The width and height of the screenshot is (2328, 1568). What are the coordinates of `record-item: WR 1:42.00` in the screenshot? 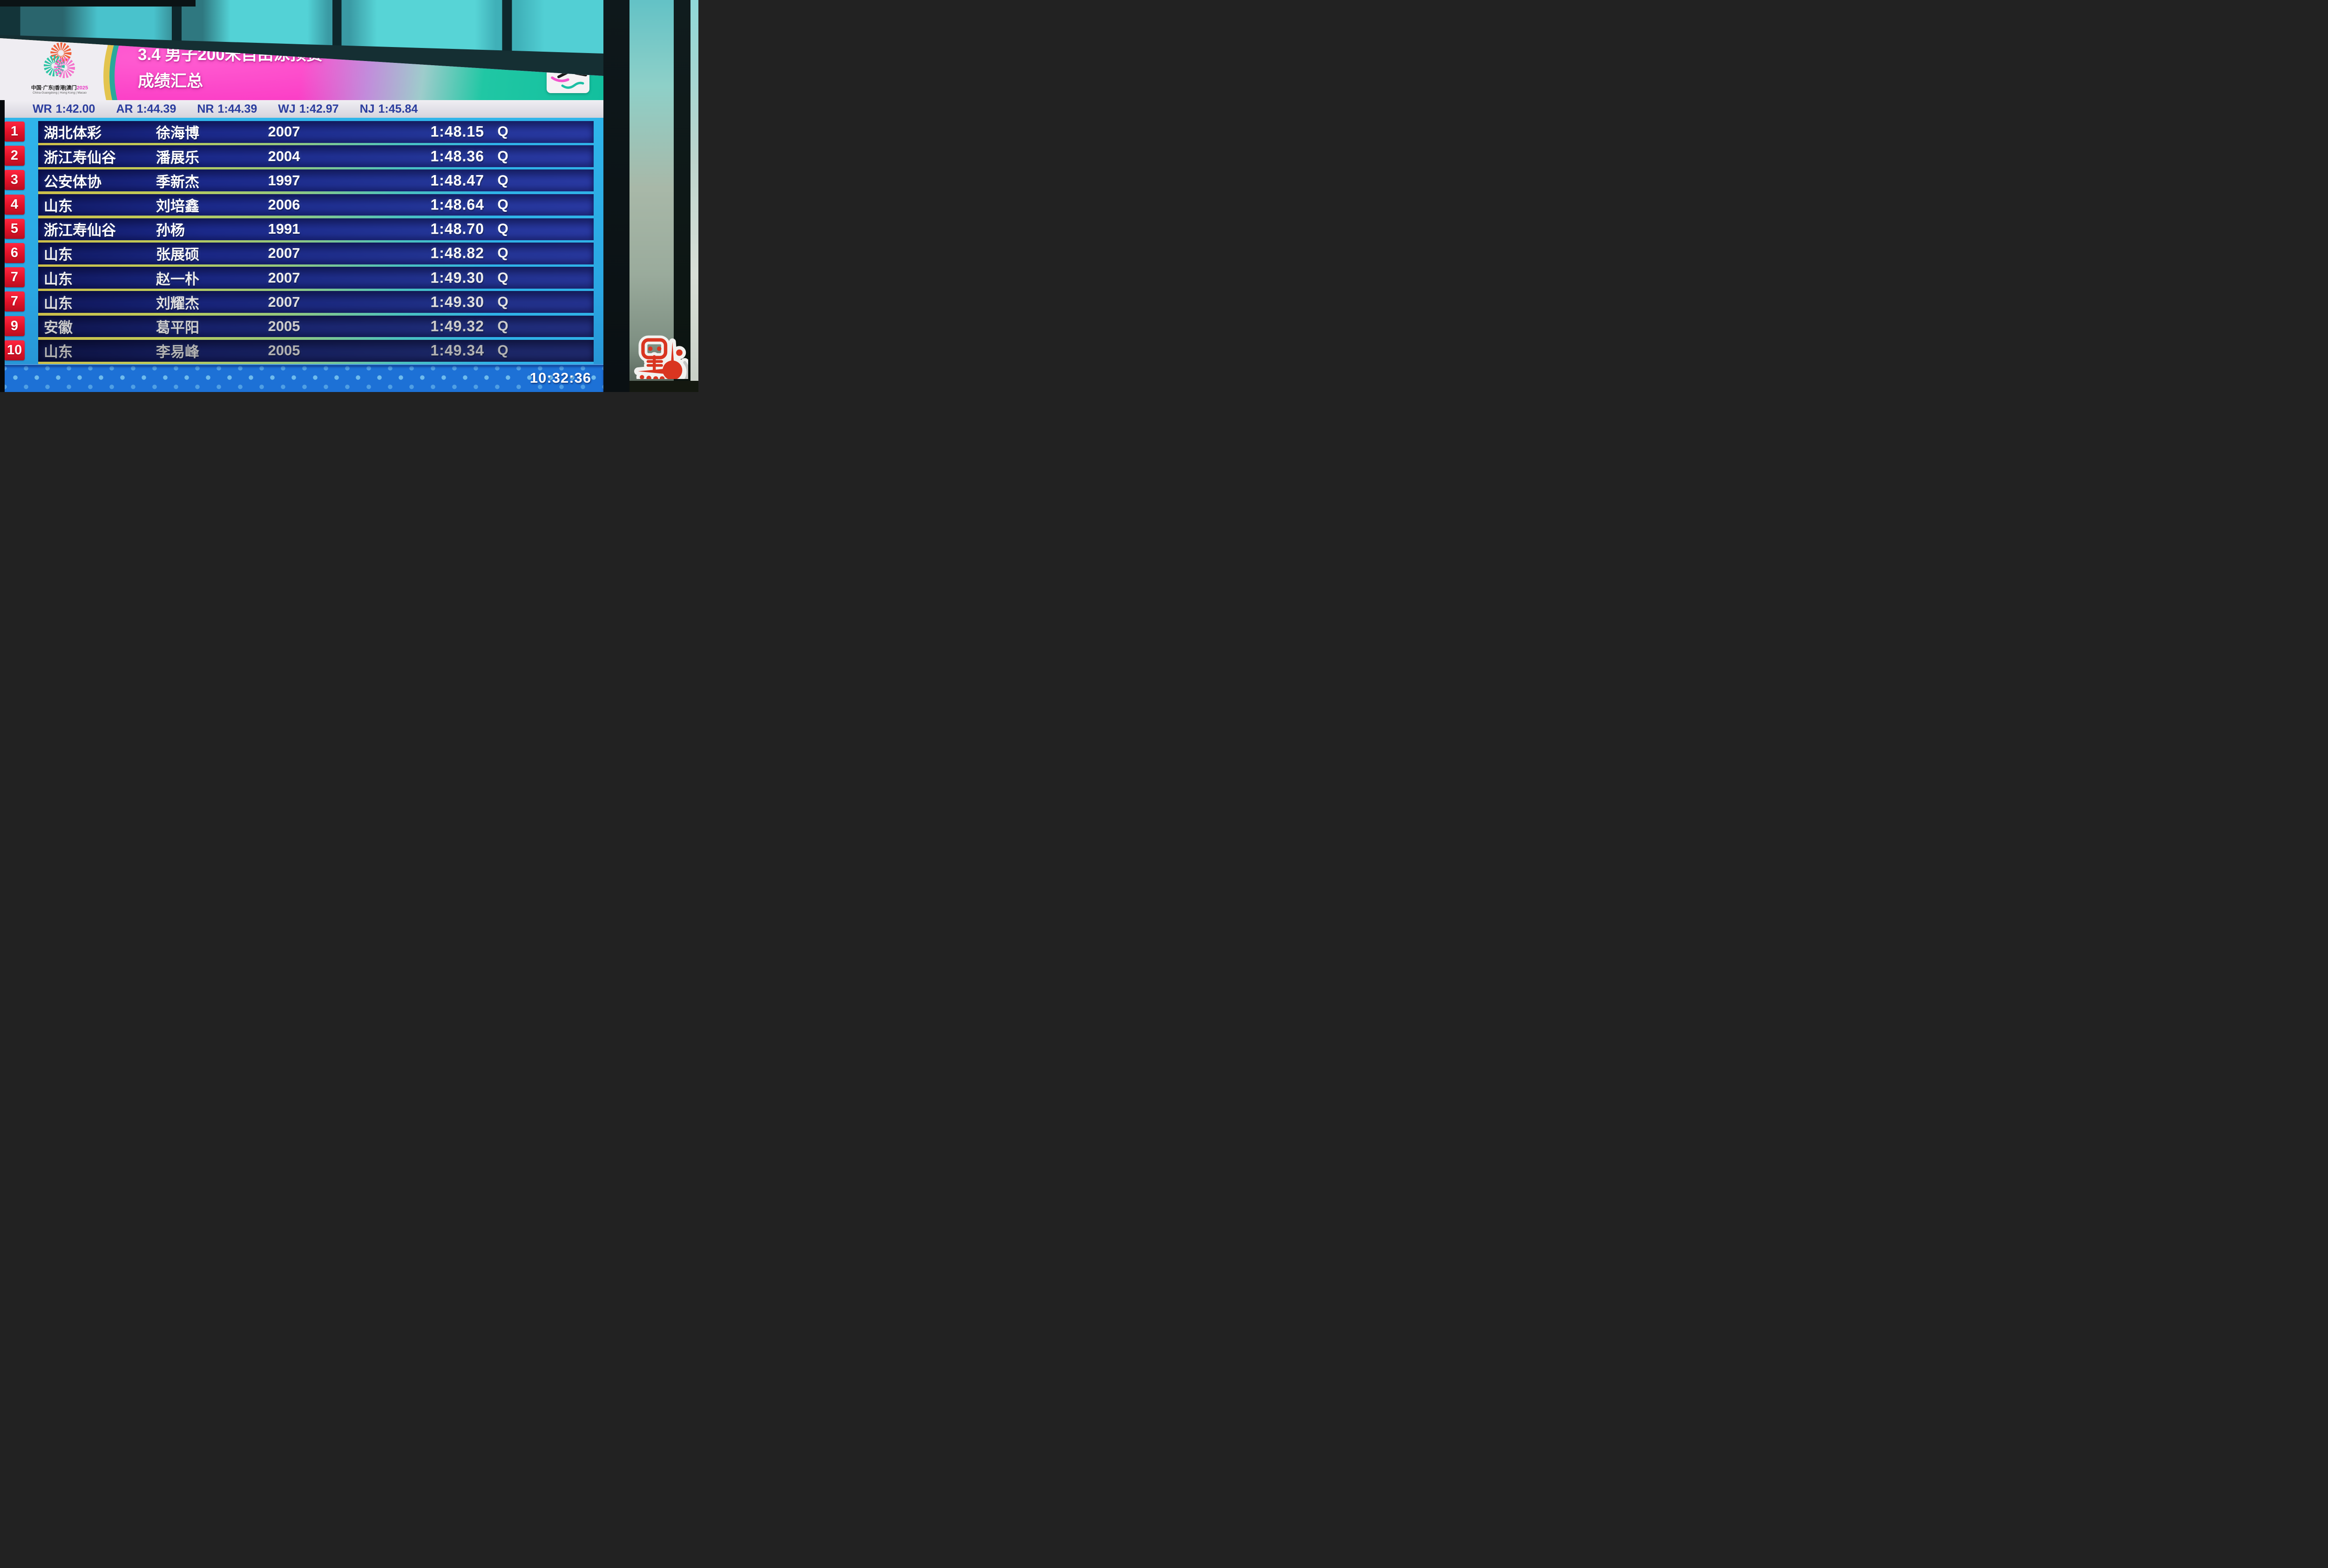 It's located at (64, 109).